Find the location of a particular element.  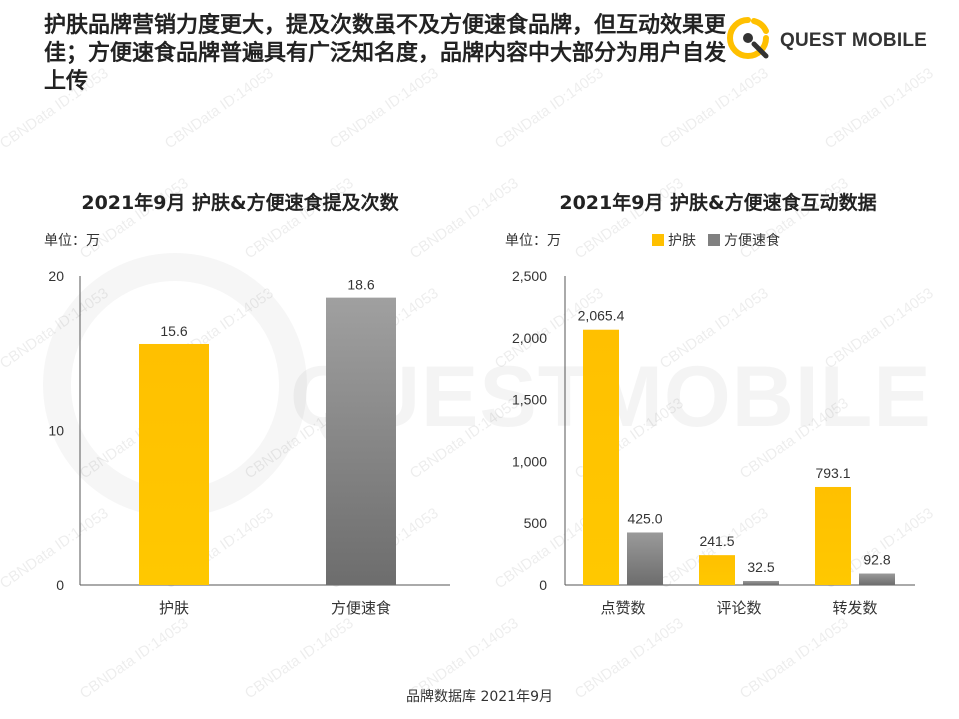

chart2-y-tick-label: 1,500 is located at coordinates (529, 400).